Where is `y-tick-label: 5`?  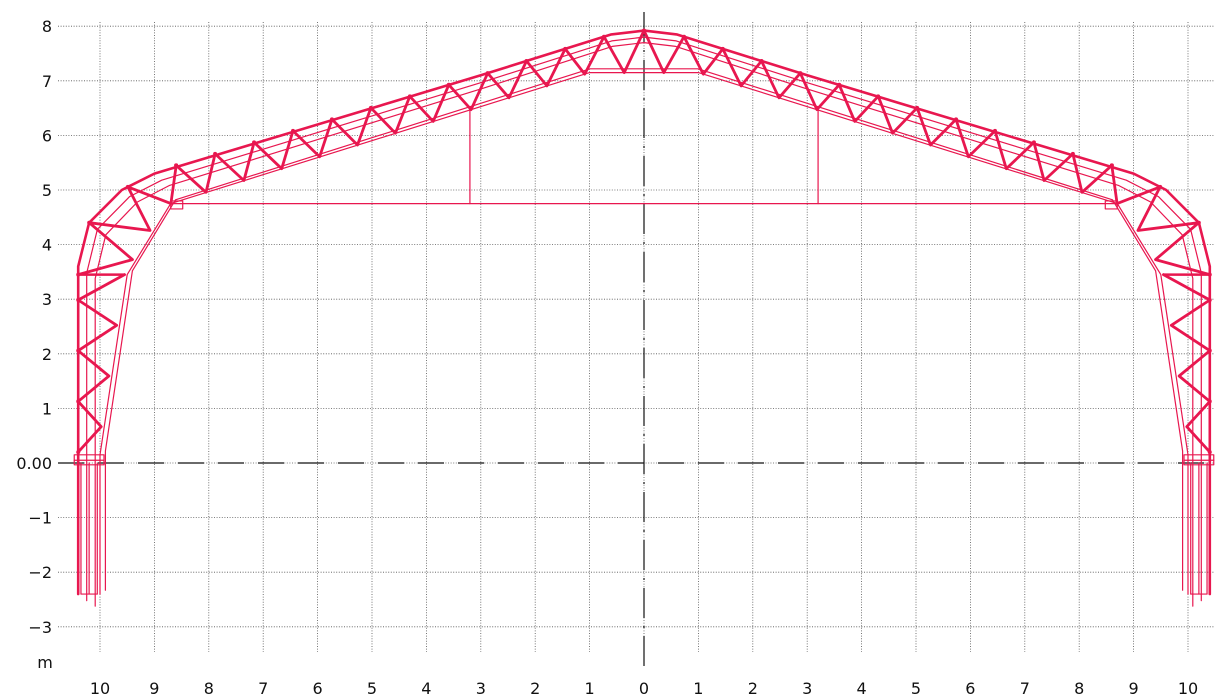 y-tick-label: 5 is located at coordinates (47, 190).